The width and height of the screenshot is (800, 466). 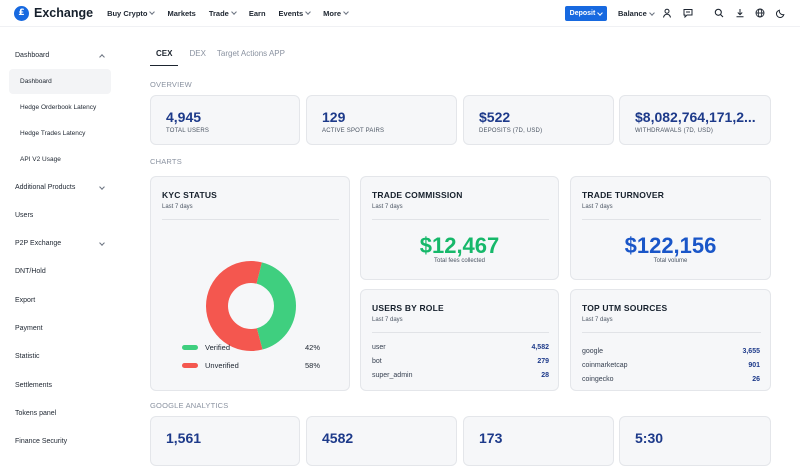 I want to click on sidebar-subitem-dashboard: Dashboard, so click(x=60, y=81).